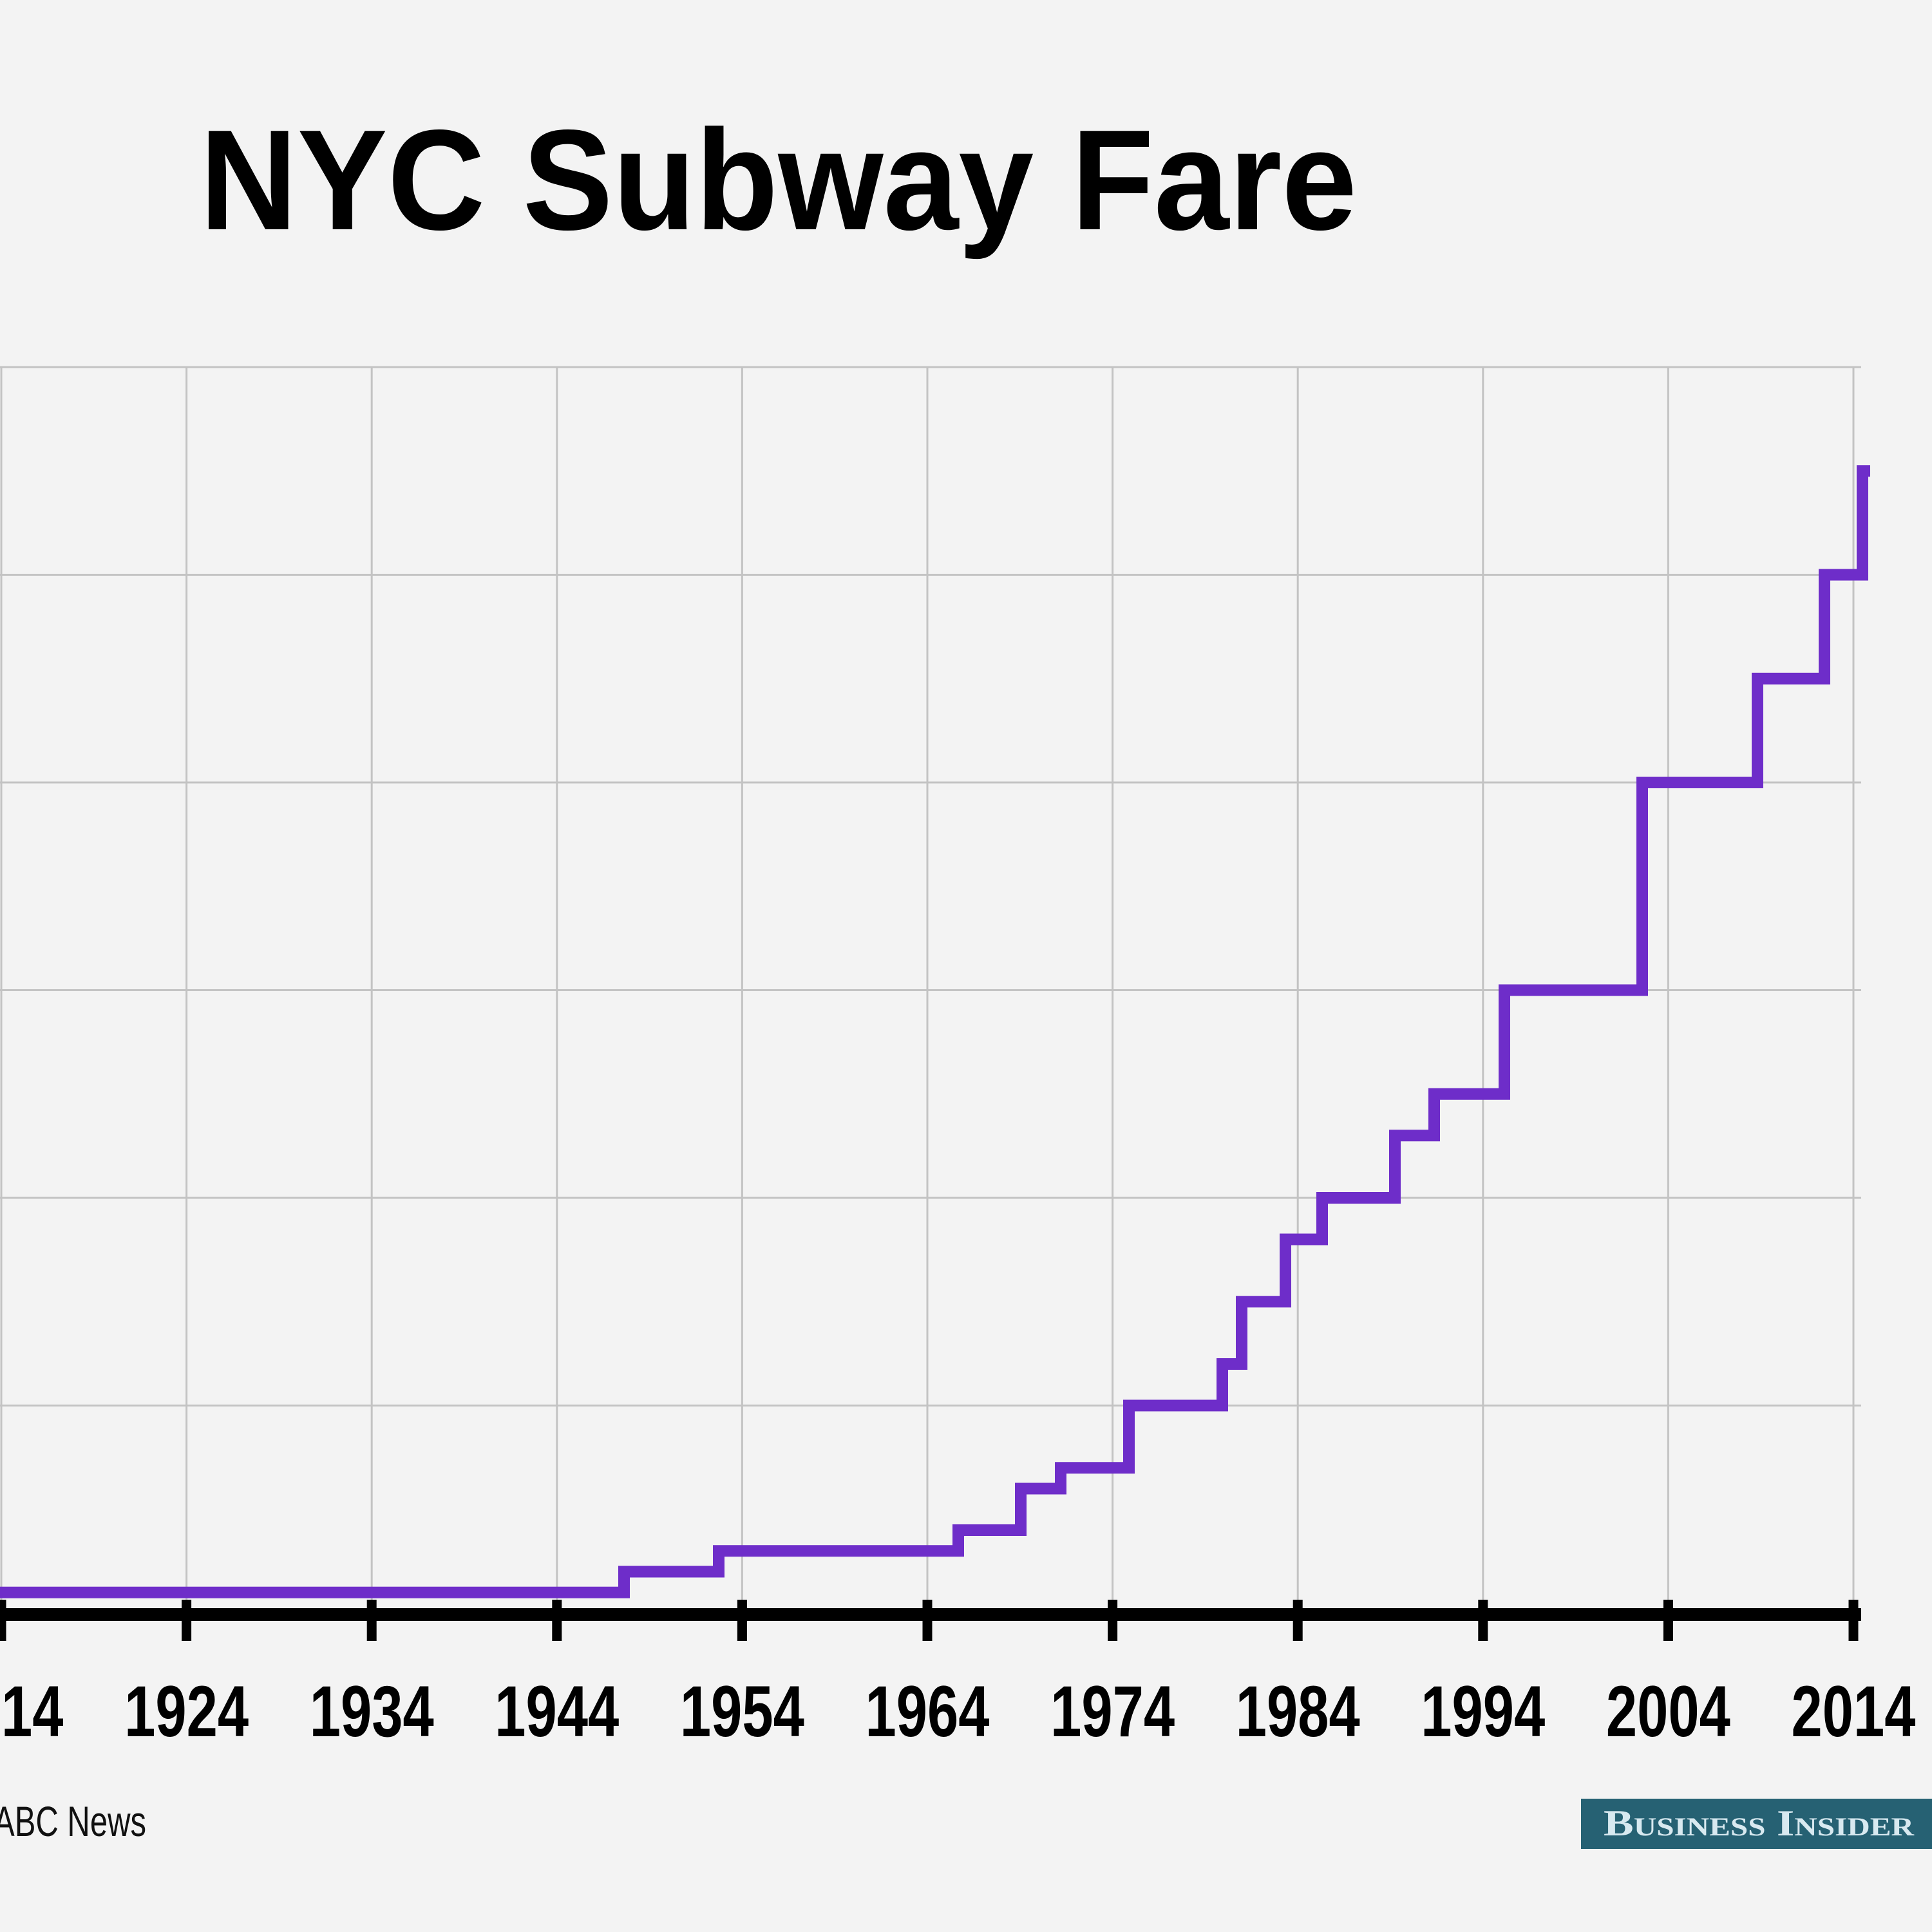 The width and height of the screenshot is (1932, 1932). Describe the element at coordinates (928, 1711) in the screenshot. I see `svg-text: 1964` at that location.